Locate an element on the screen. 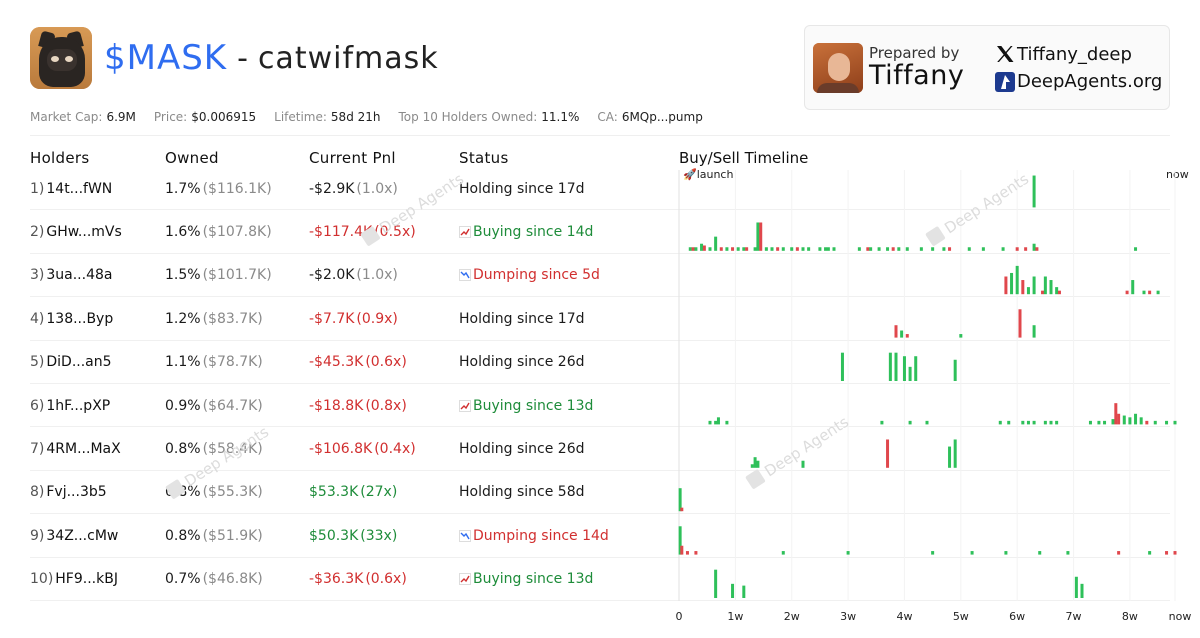 The height and width of the screenshot is (638, 1200). website-link: DeepAgents.org is located at coordinates (1090, 81).